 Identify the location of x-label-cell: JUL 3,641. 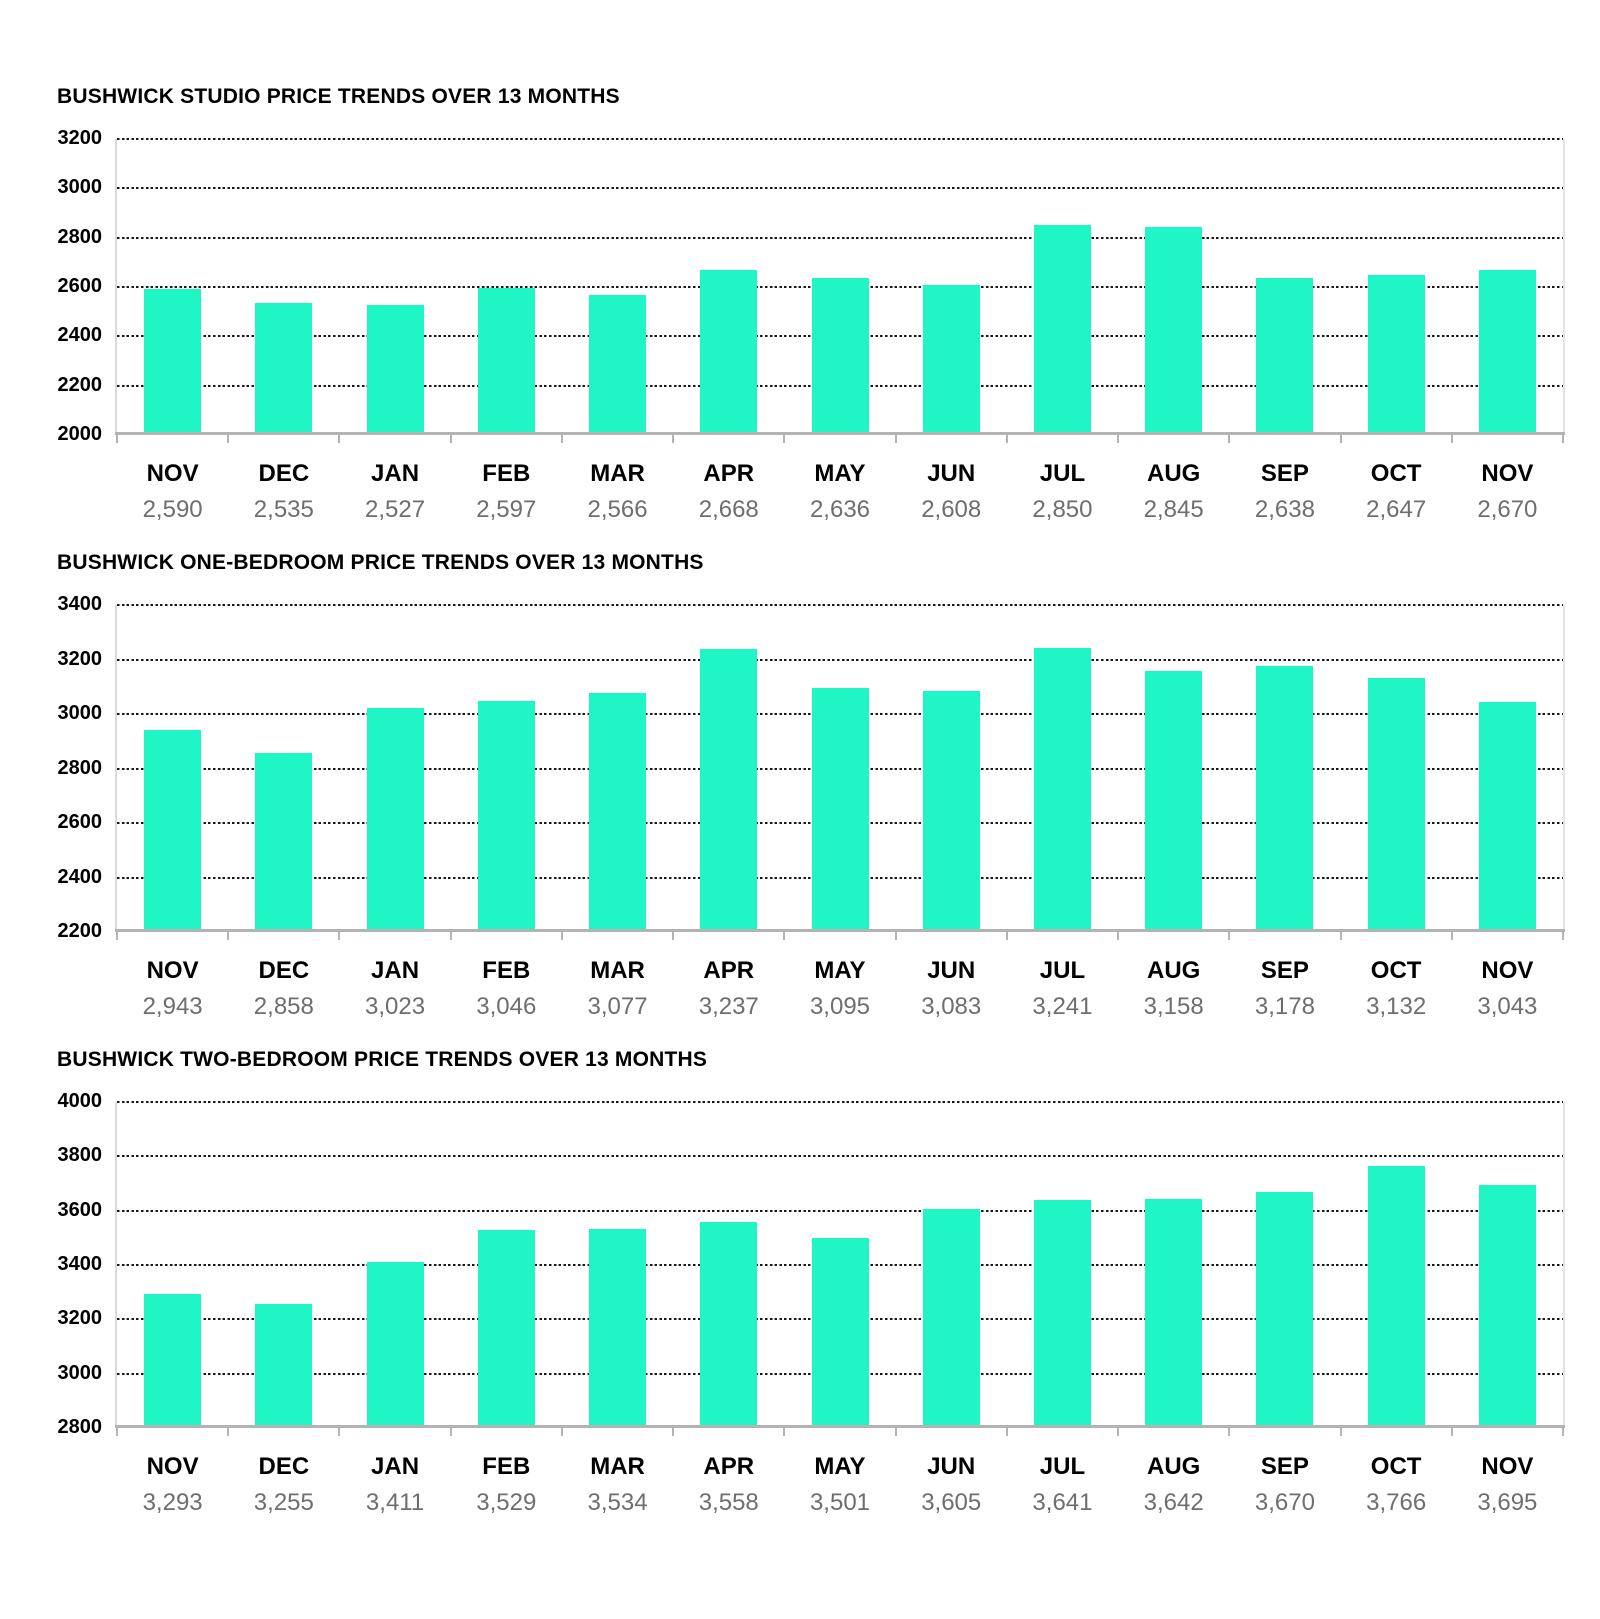
(1062, 1472).